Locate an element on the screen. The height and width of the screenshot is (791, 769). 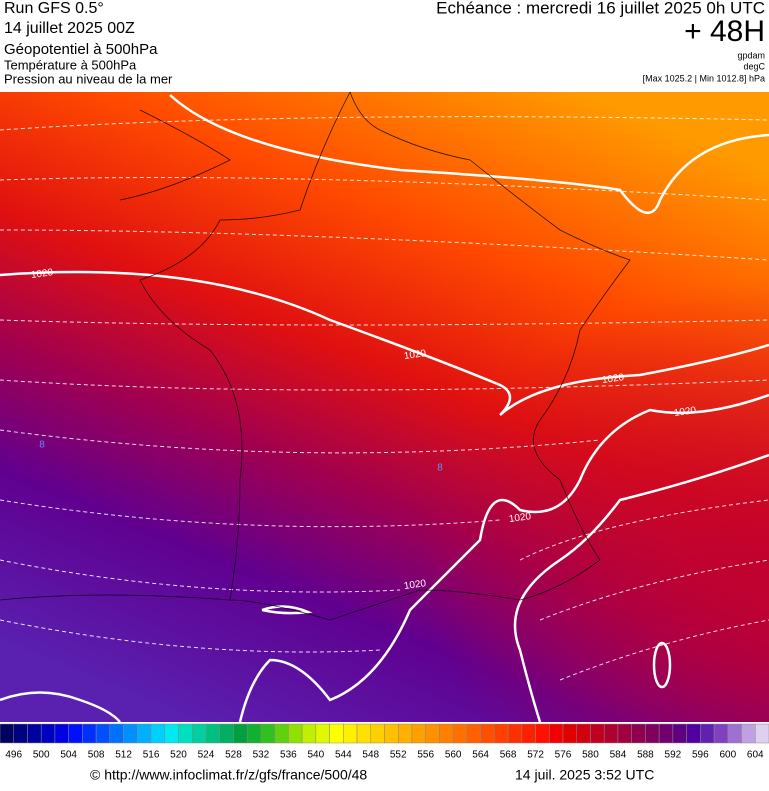
colorbar-label: 592 is located at coordinates (673, 755).